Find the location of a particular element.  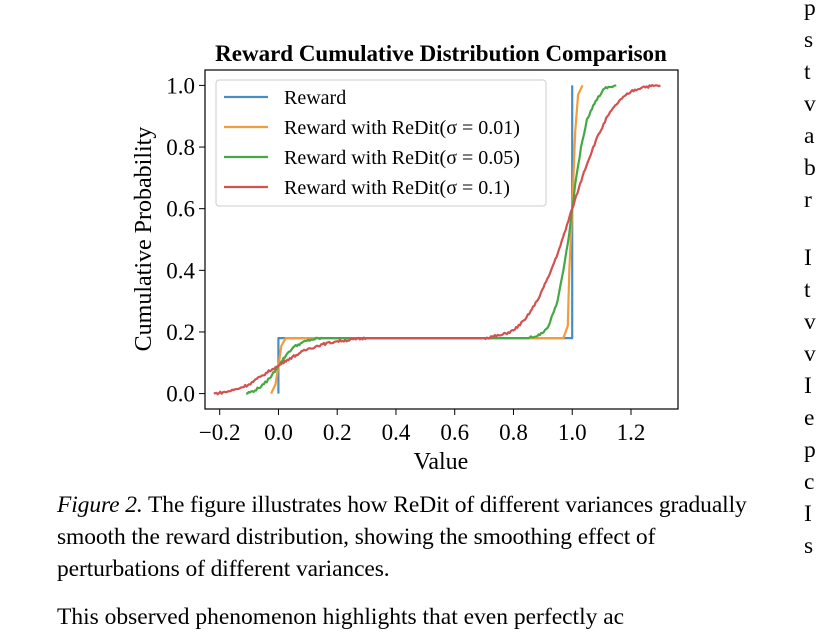

legend-frame is located at coordinates (381, 143).